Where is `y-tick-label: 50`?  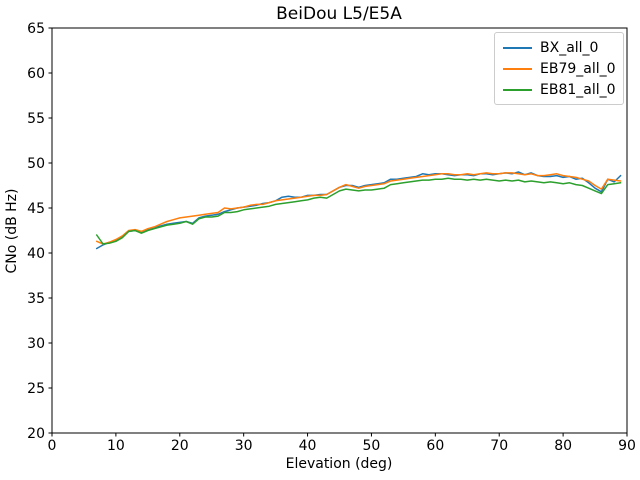 y-tick-label: 50 is located at coordinates (36, 164).